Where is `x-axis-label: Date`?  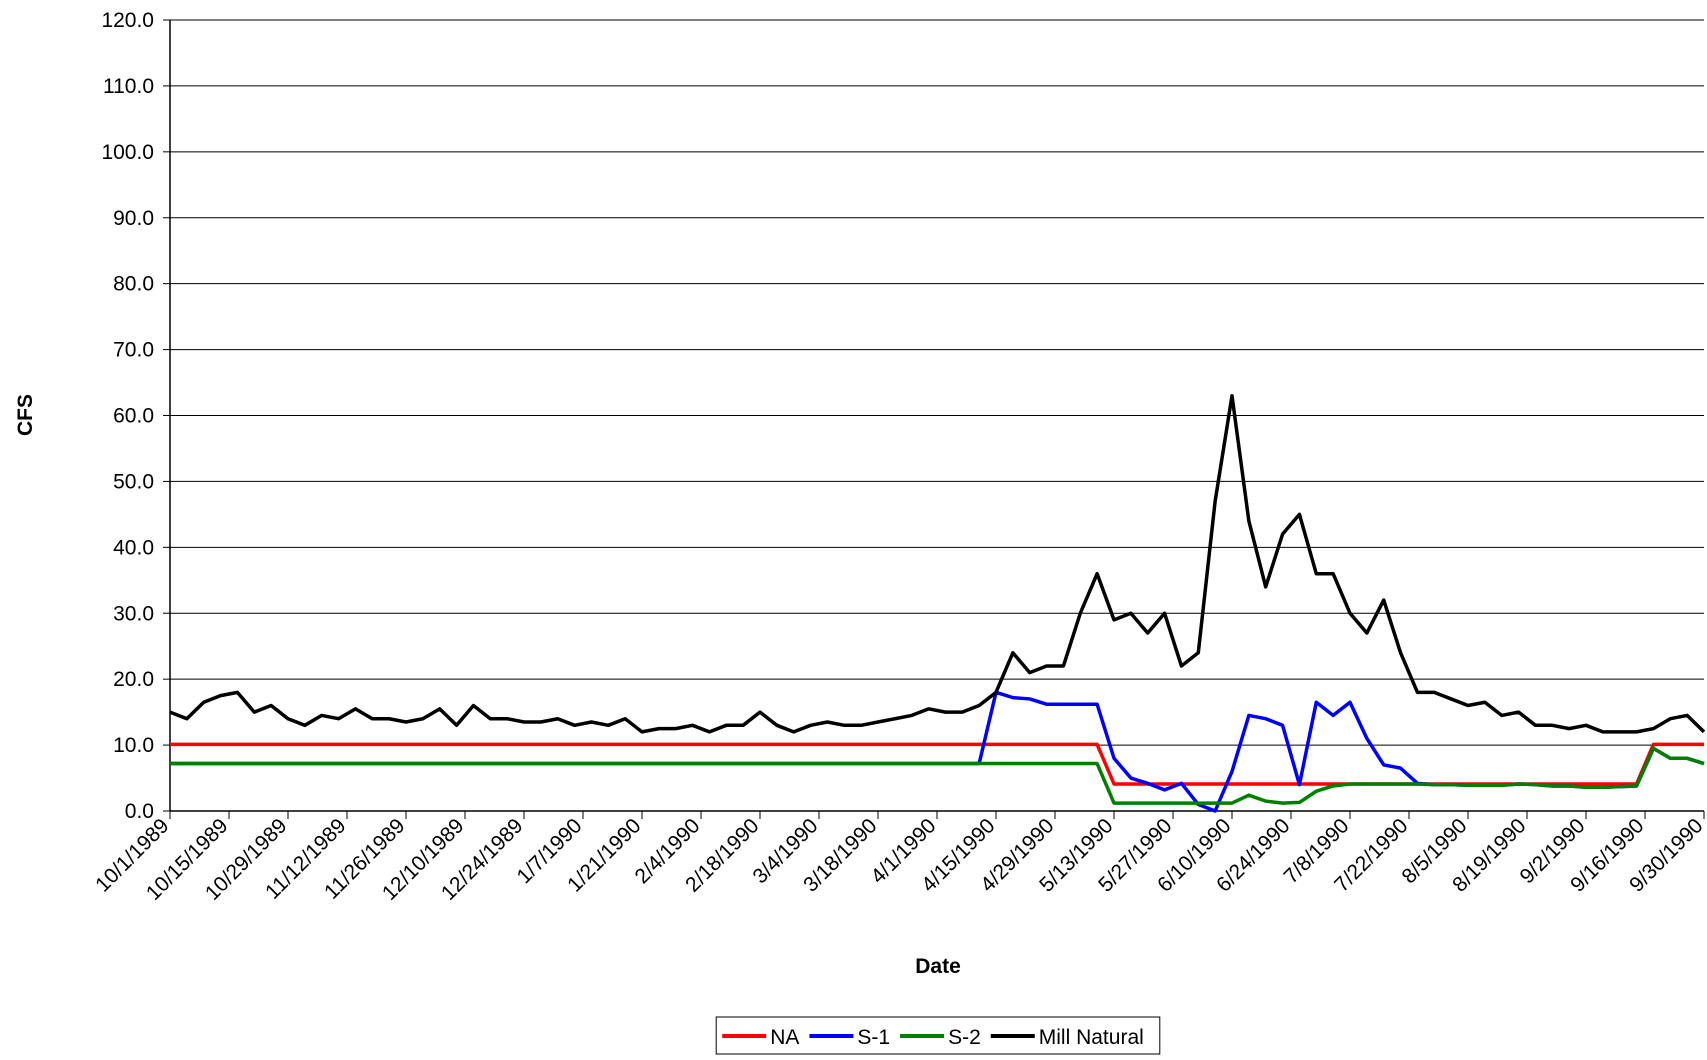 x-axis-label: Date is located at coordinates (938, 966).